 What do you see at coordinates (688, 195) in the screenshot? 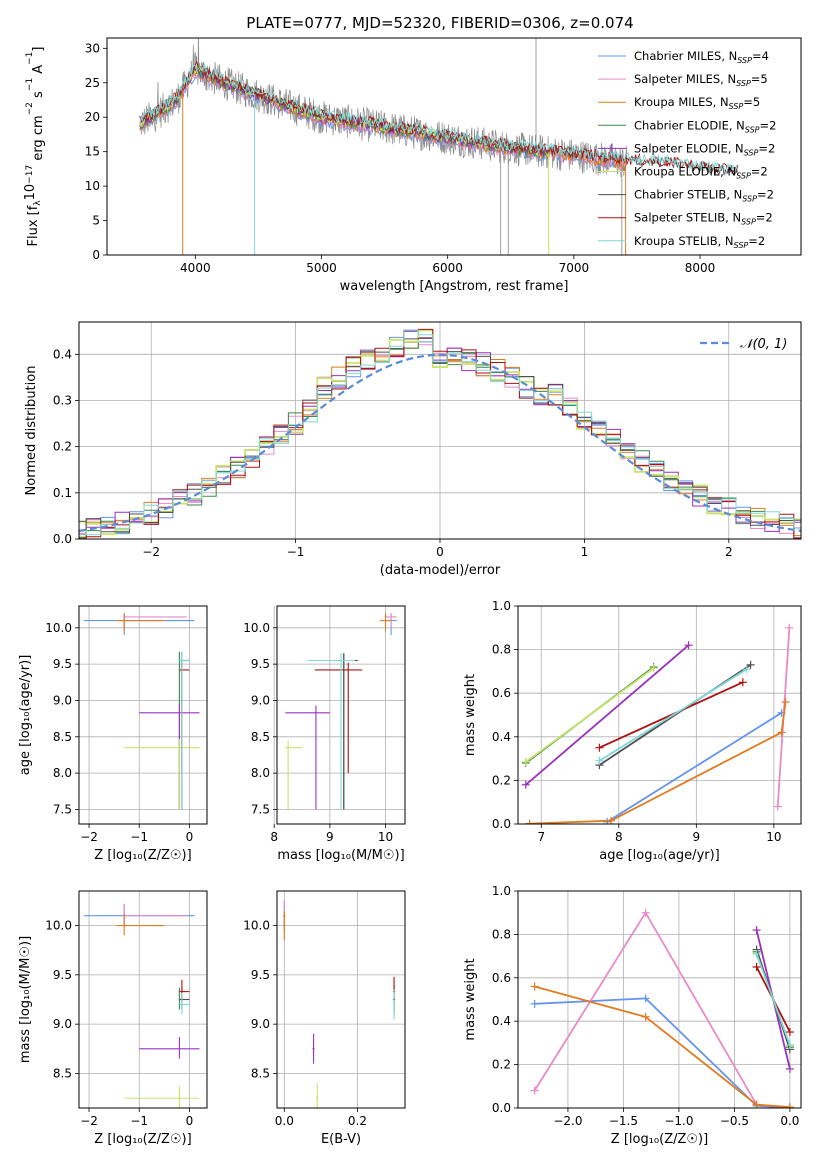
I see `legend-entry-name: Chabrier STELIB, N` at bounding box center [688, 195].